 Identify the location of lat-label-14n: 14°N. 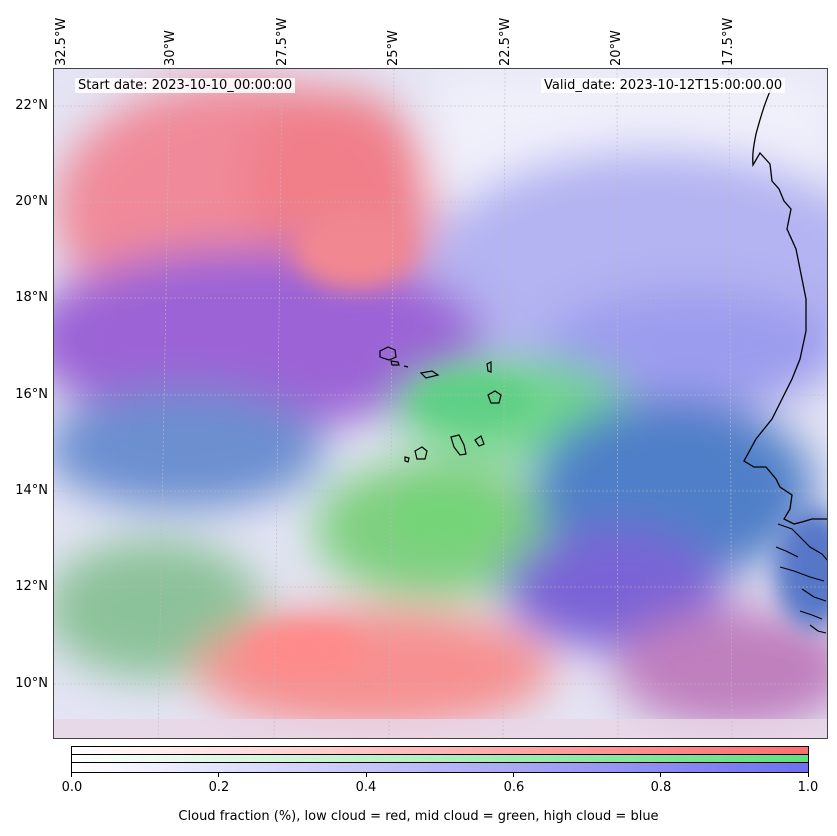
(31, 490).